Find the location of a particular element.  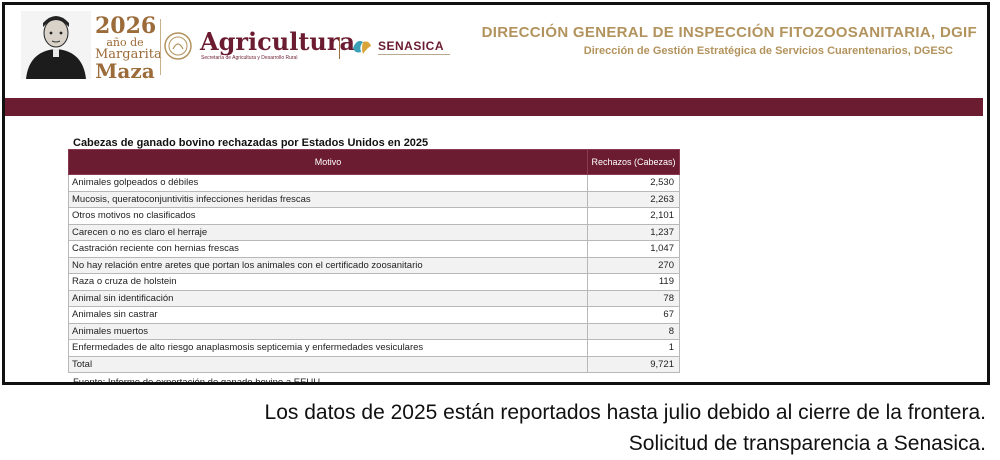

header-bar is located at coordinates (494, 107).